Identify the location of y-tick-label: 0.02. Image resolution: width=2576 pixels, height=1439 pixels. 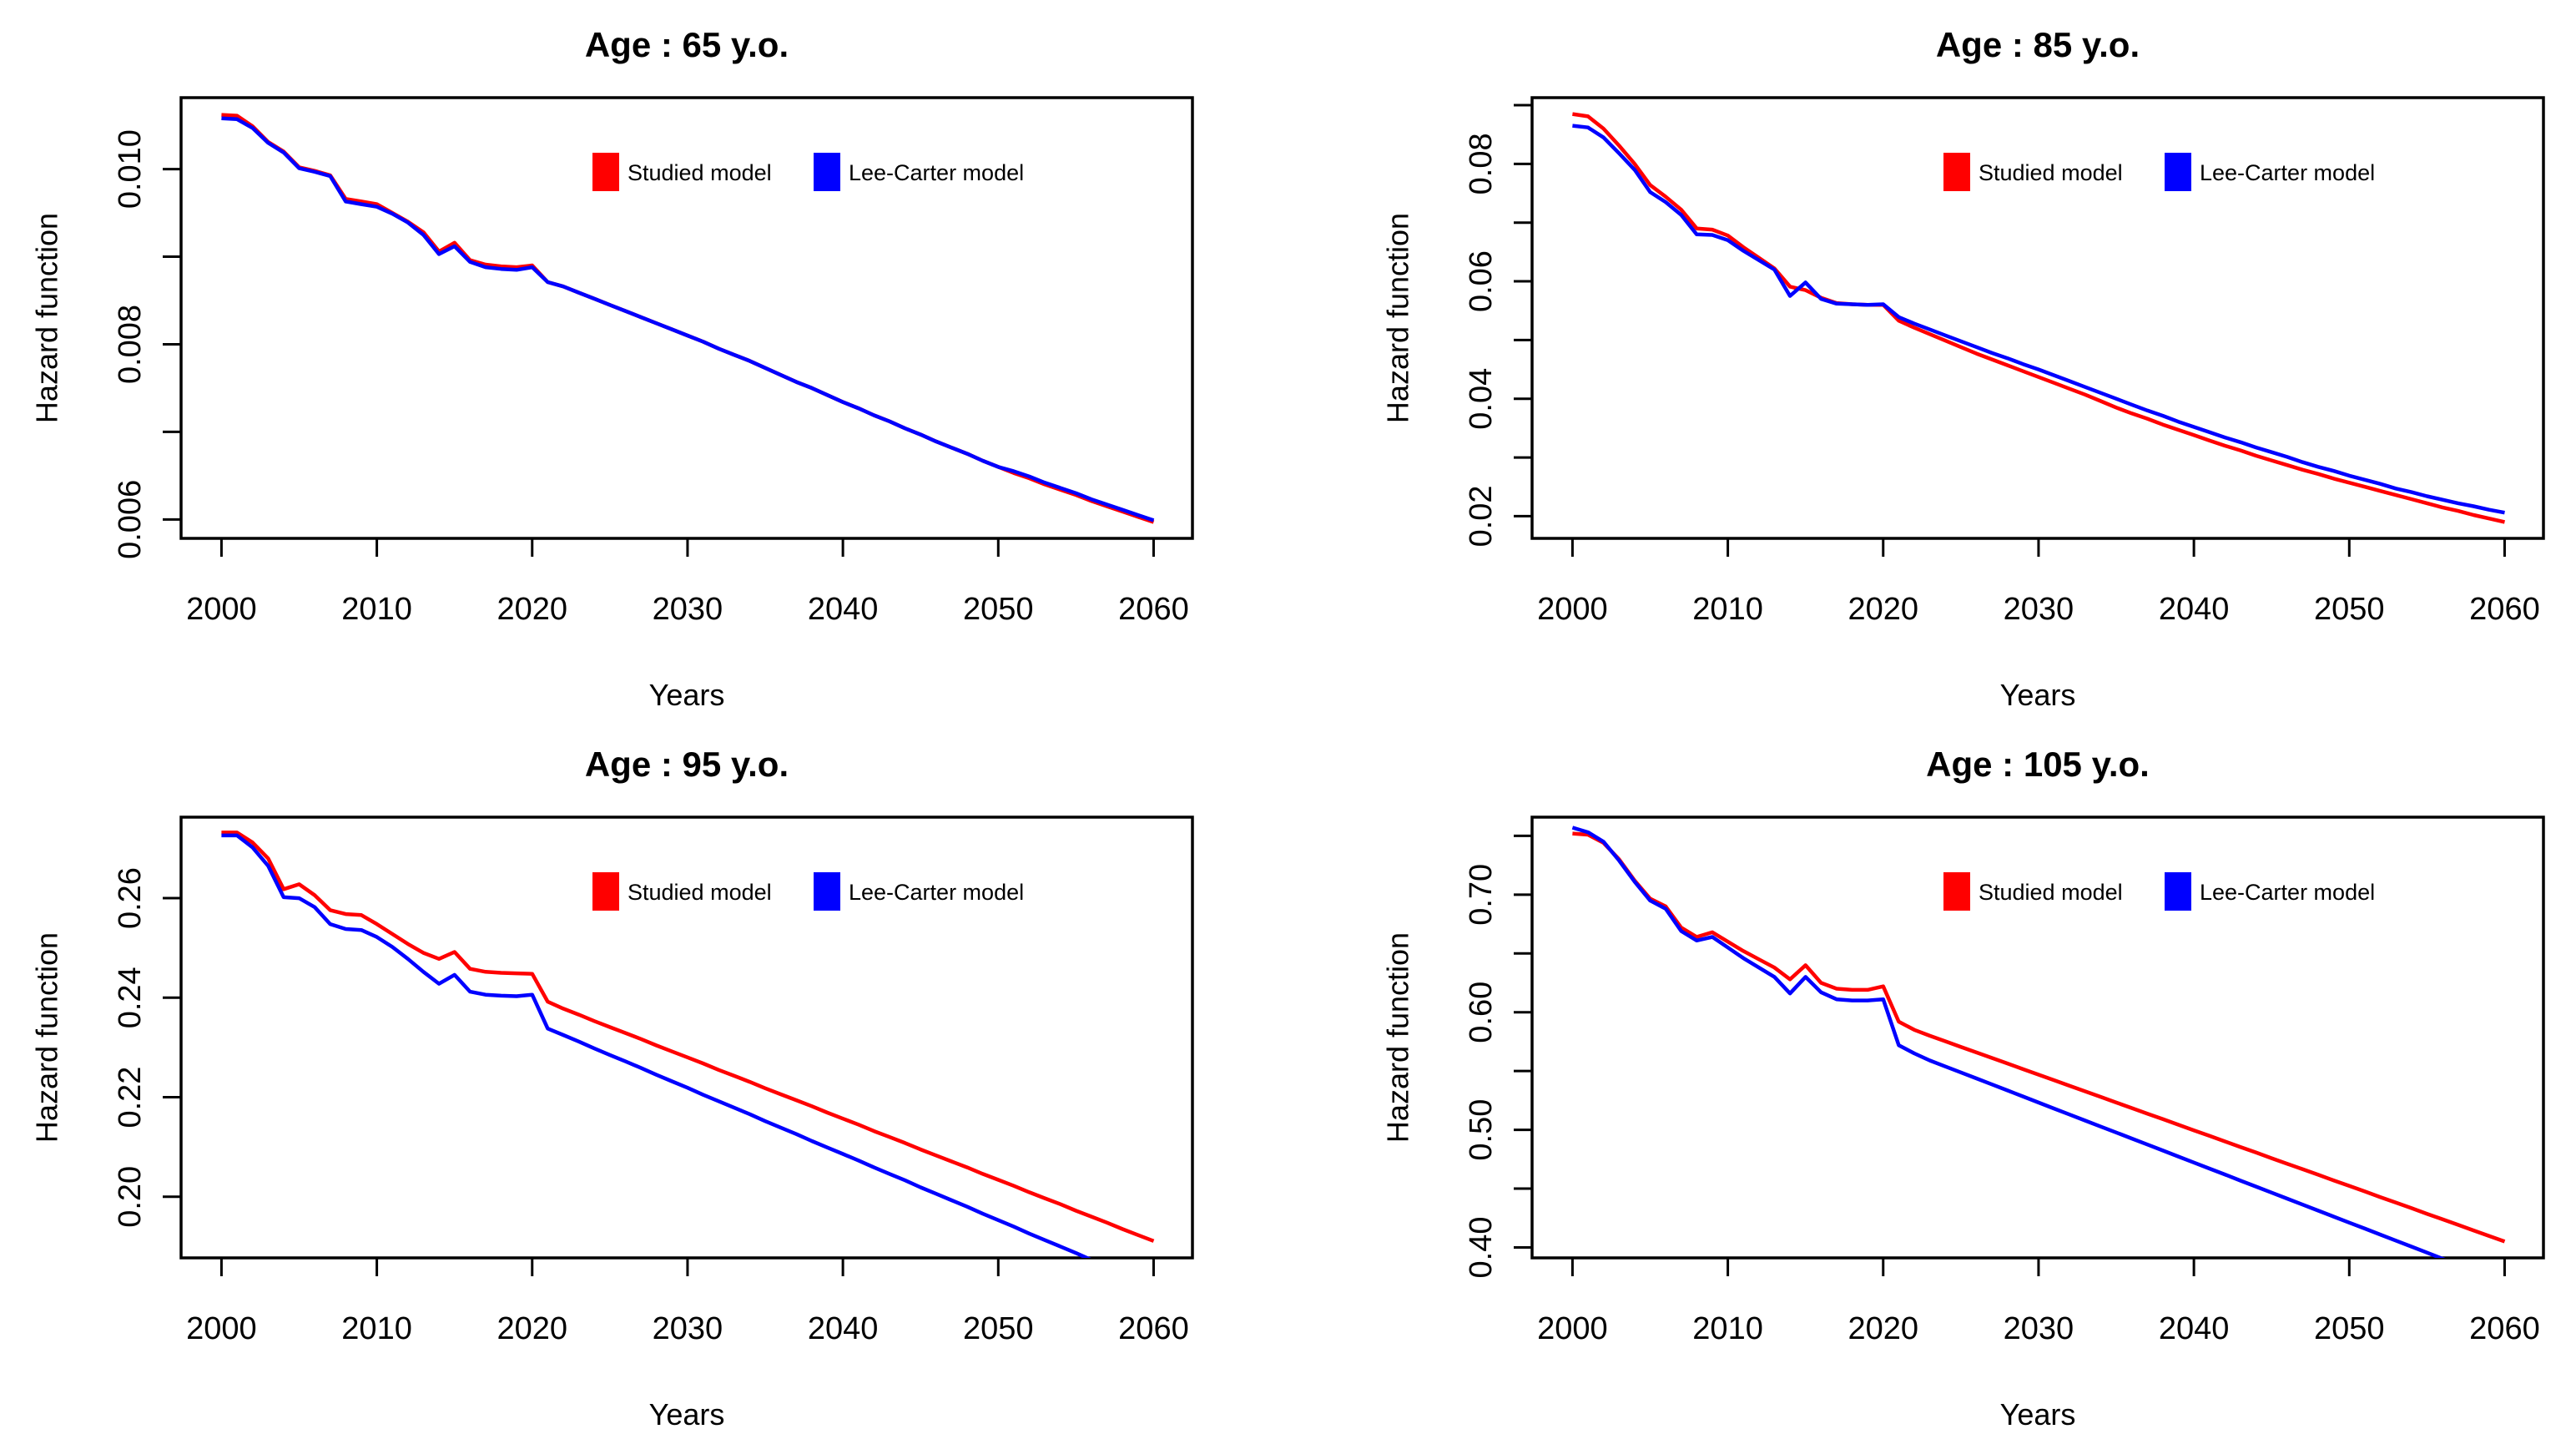
(1481, 516).